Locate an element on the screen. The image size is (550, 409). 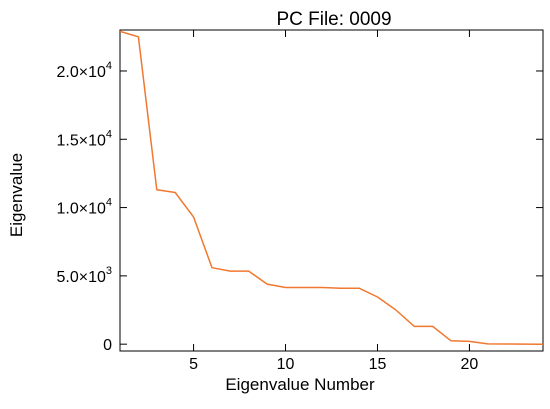
x-tick-label: 5 is located at coordinates (193, 364).